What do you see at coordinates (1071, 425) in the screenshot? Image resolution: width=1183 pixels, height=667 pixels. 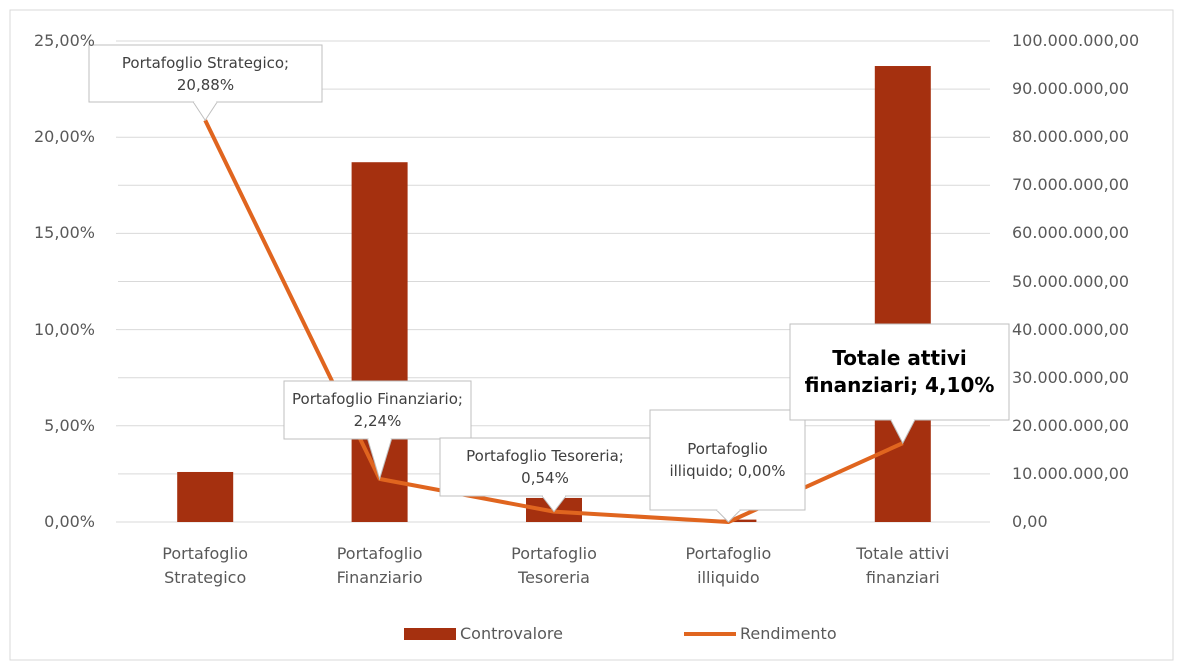 I see `y2-tick-label: 20.000.000,00` at bounding box center [1071, 425].